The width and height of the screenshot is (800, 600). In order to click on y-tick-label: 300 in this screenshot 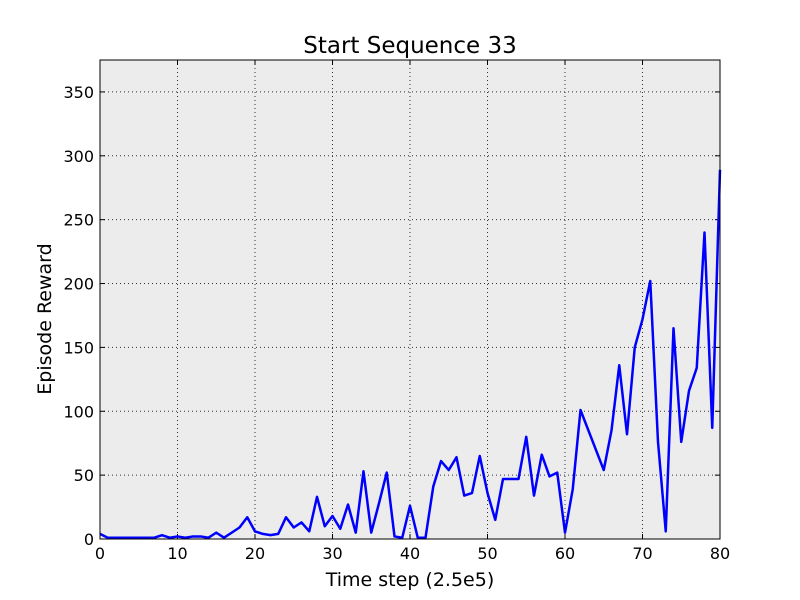, I will do `click(78, 156)`.